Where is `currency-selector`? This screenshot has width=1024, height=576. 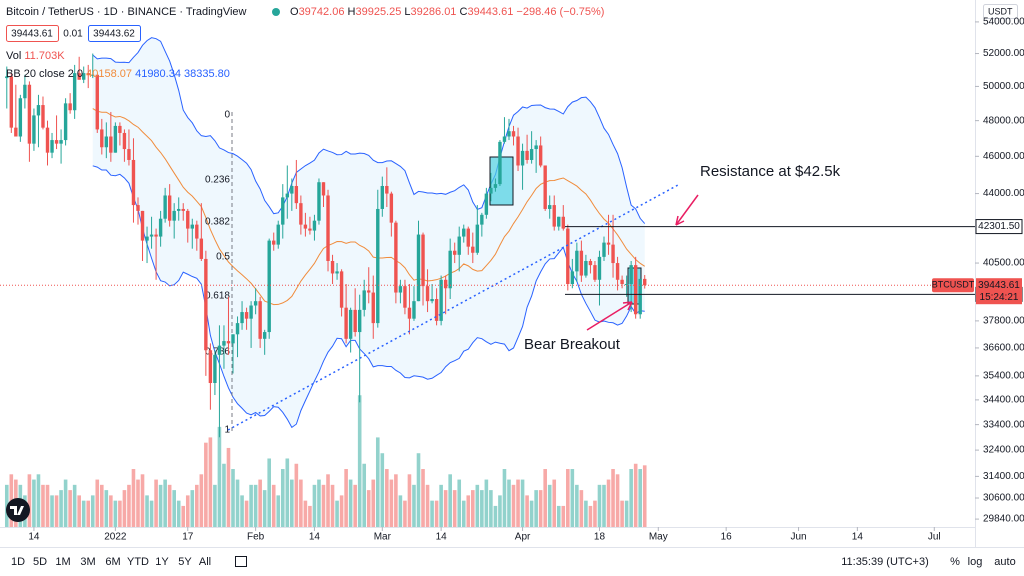
currency-selector is located at coordinates (1000, 11).